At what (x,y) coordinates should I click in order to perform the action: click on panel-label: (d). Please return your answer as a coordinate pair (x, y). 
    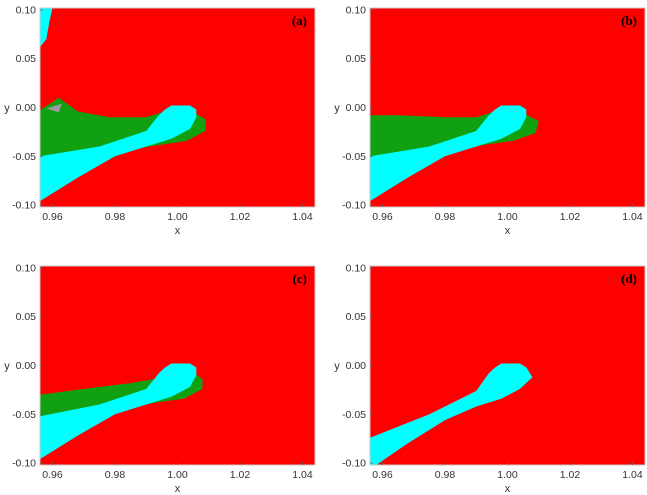
    Looking at the image, I should click on (629, 278).